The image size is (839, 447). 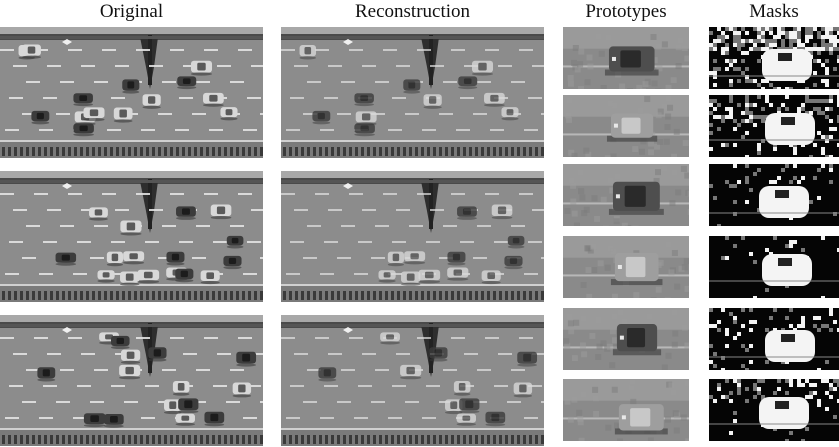 What do you see at coordinates (131, 11) in the screenshot?
I see `header-original: Original` at bounding box center [131, 11].